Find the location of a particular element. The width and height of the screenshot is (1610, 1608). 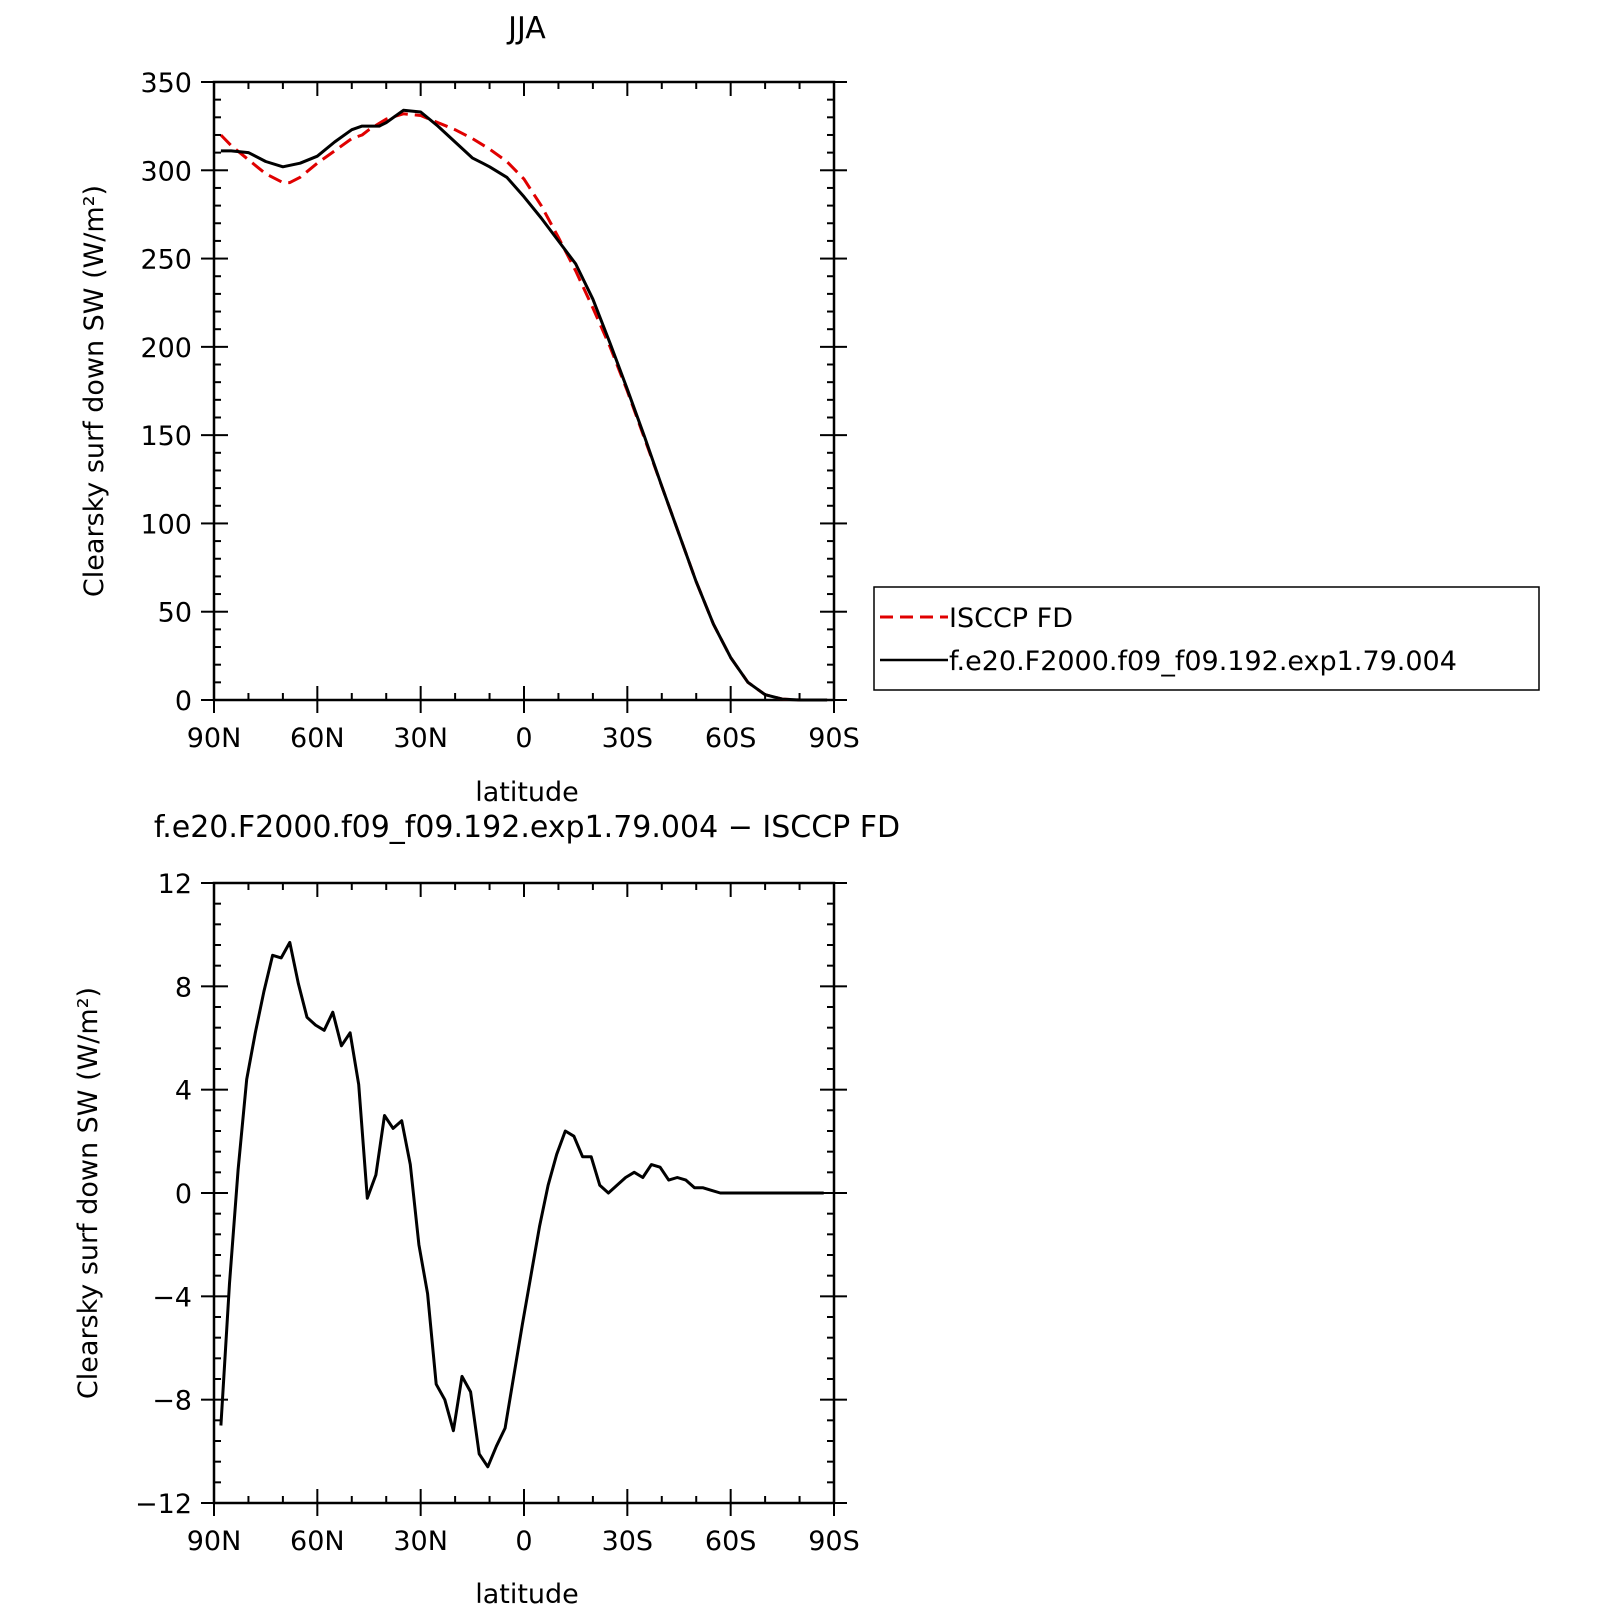

top-x-tick-label: 60N is located at coordinates (317, 738).